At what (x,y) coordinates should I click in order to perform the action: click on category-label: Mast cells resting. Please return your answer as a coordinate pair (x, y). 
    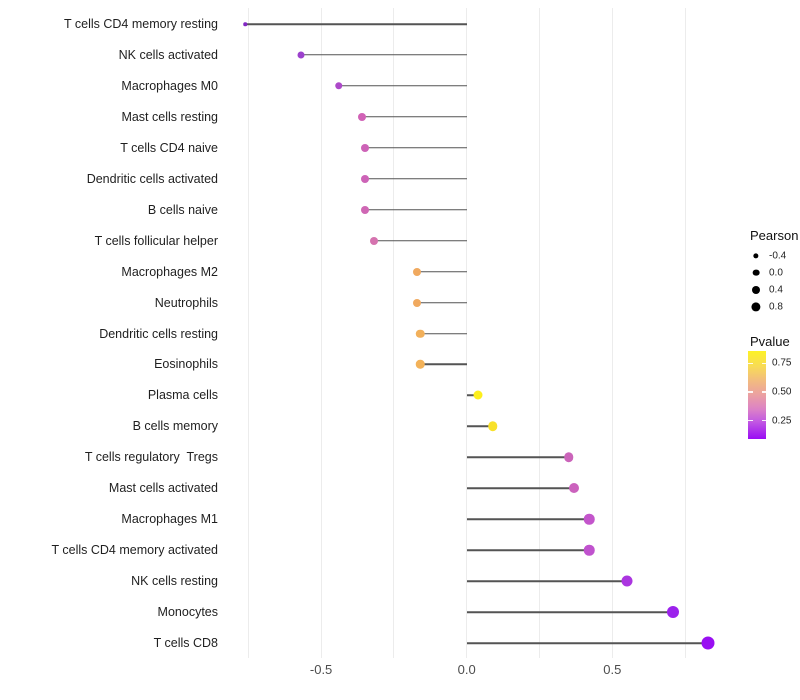
    Looking at the image, I should click on (169, 116).